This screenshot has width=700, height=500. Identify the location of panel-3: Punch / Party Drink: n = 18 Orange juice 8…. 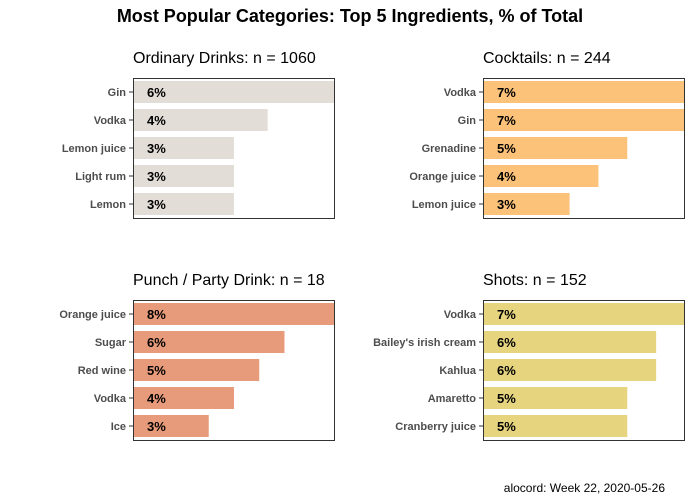
(197, 356).